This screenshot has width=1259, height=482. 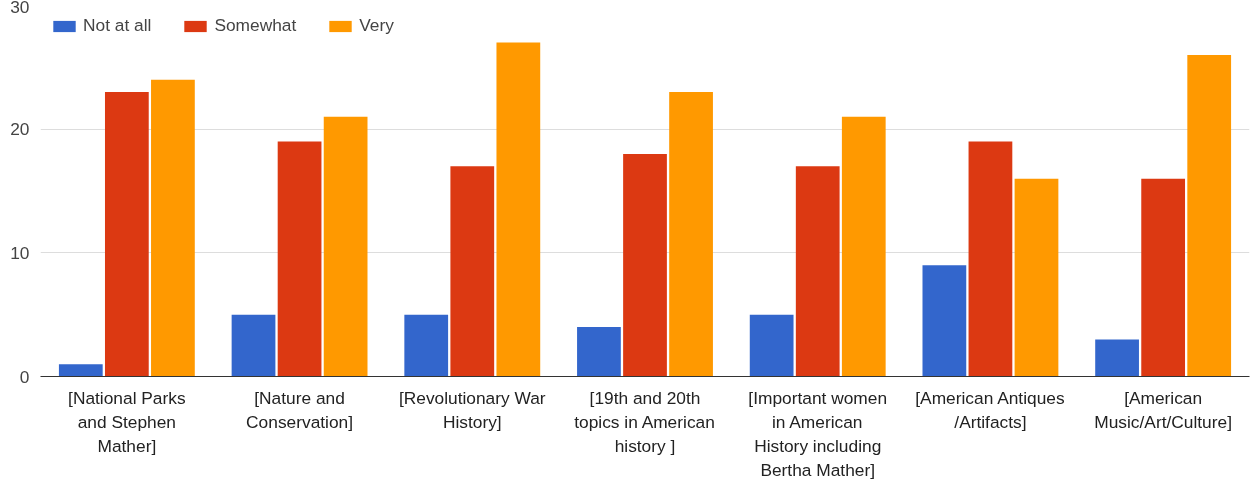 I want to click on x-tick-label: [Important women in American History including Bertha Mather], so click(x=818, y=433).